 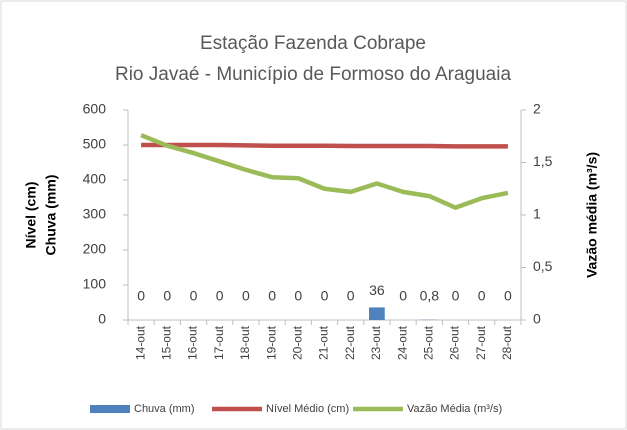 What do you see at coordinates (193, 342) in the screenshot?
I see `x-tick-label: 16-out` at bounding box center [193, 342].